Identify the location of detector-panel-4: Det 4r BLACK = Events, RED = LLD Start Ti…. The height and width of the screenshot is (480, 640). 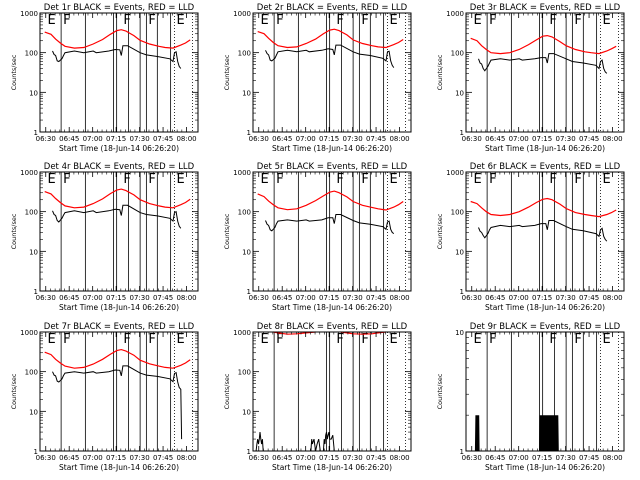
(104, 237).